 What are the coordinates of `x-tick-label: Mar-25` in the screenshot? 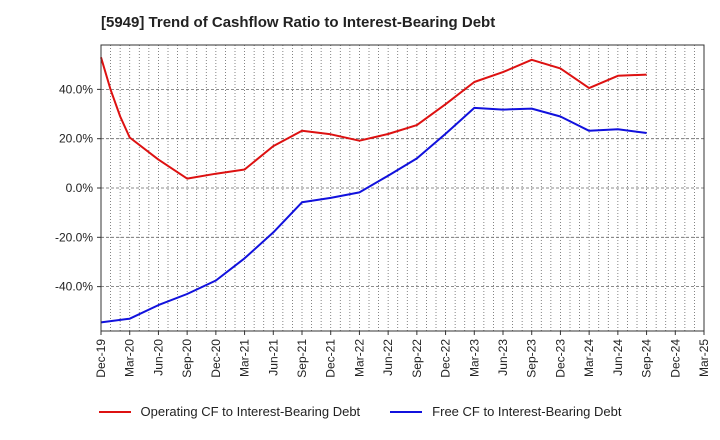 It's located at (704, 358).